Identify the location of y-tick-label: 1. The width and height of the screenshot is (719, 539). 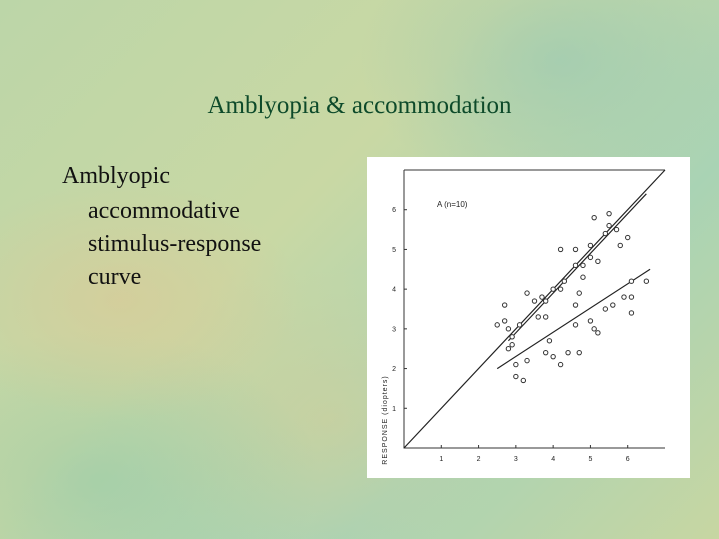
(394, 409).